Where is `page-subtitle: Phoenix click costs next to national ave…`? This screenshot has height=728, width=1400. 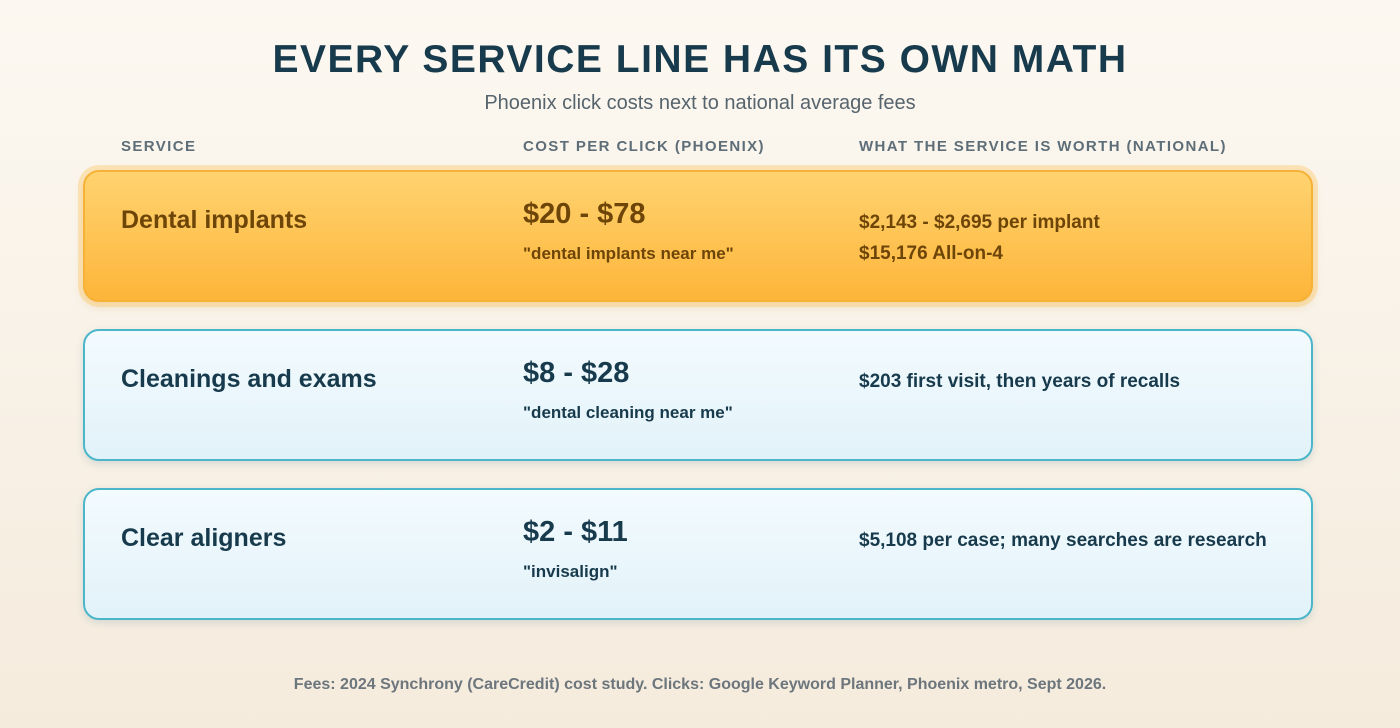
page-subtitle: Phoenix click costs next to national ave… is located at coordinates (700, 103).